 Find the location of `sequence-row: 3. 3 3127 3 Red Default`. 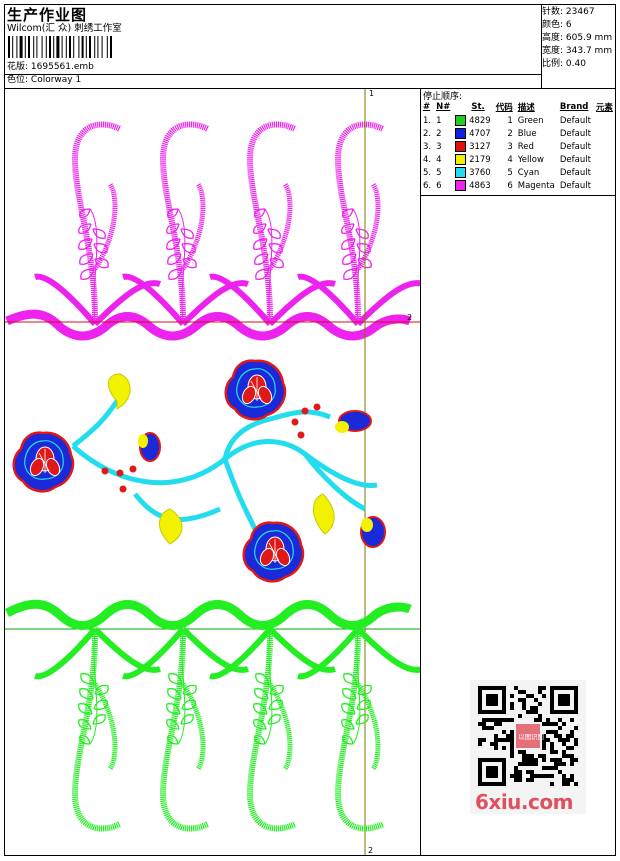

sequence-row: 3. 3 3127 3 Red Default is located at coordinates (518, 146).